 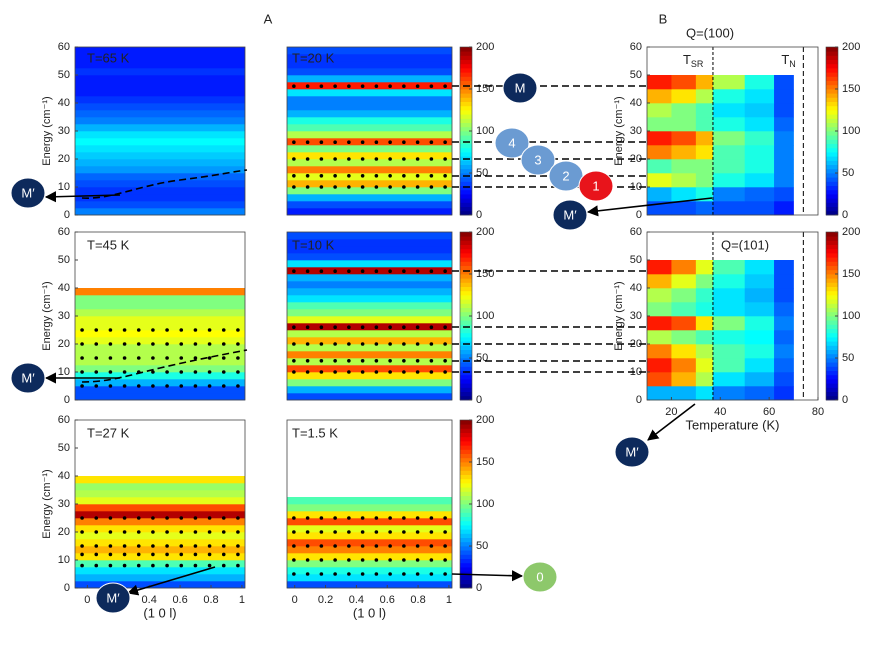 What do you see at coordinates (687, 59) in the screenshot?
I see `label-base: T` at bounding box center [687, 59].